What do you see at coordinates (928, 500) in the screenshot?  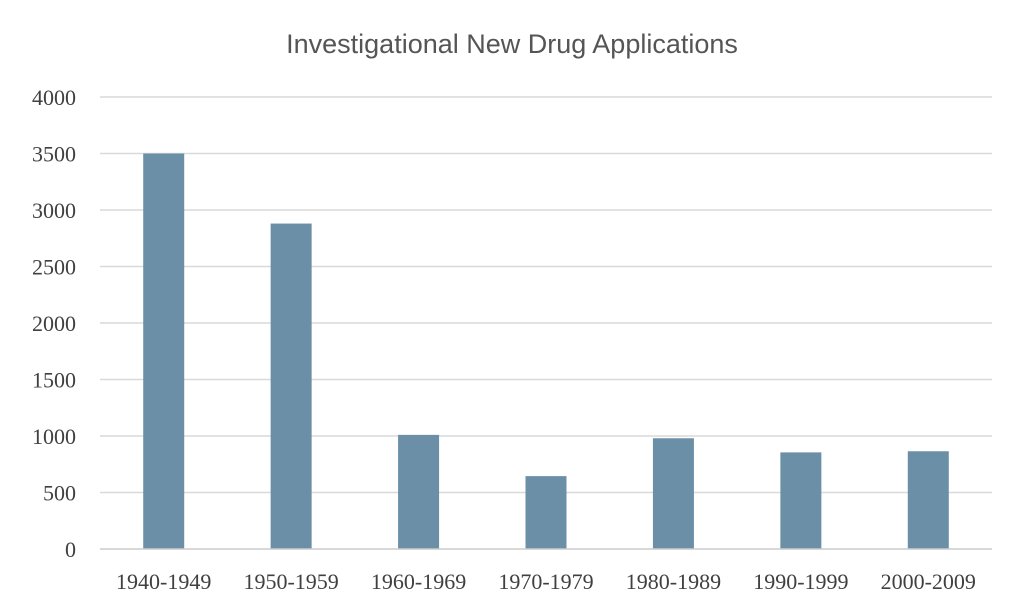 I see `bar-2000-2009` at bounding box center [928, 500].